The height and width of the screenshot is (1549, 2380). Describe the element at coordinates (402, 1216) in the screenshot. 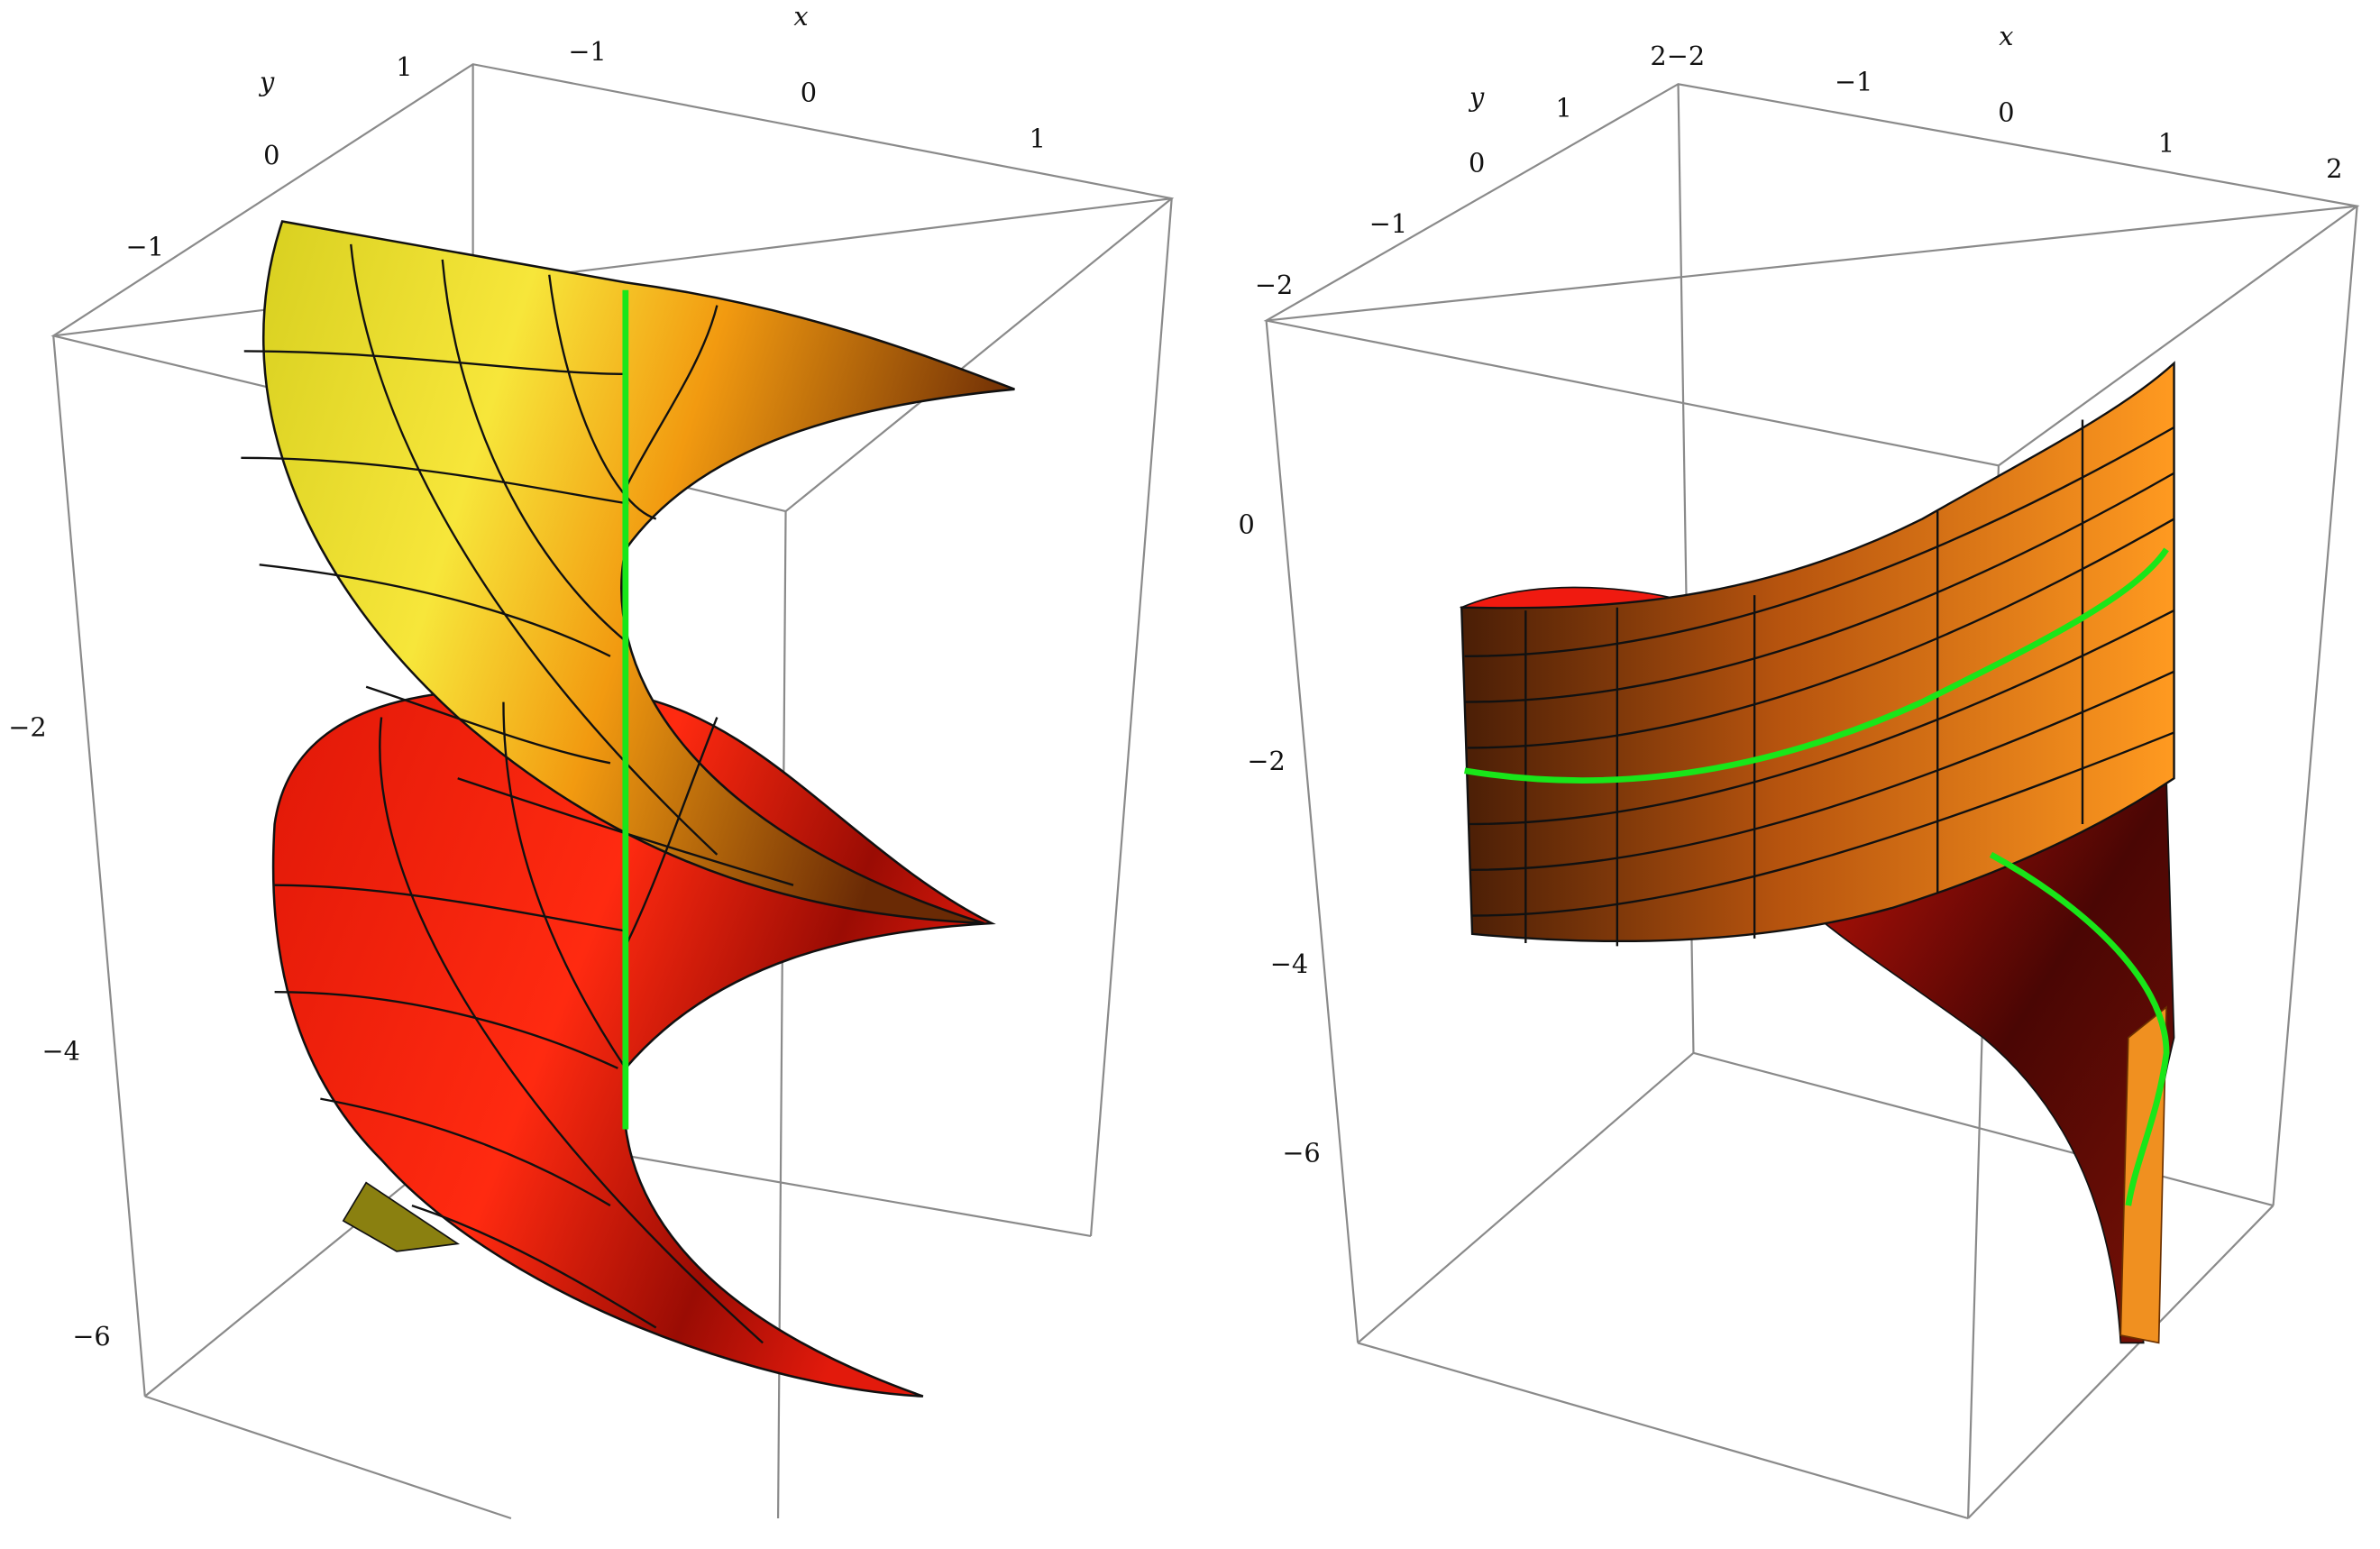

I see `surface-edge` at that location.